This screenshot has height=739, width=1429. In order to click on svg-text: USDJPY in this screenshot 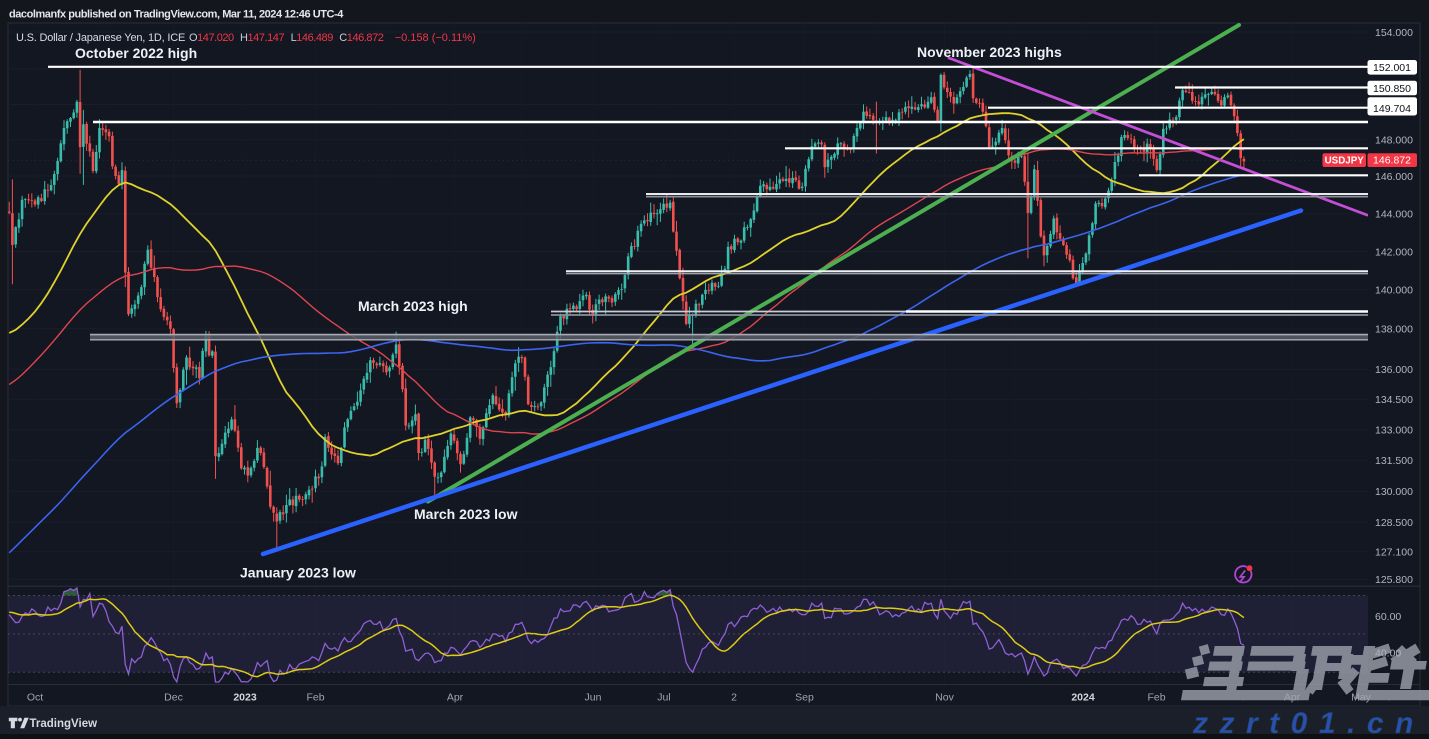, I will do `click(1345, 160)`.